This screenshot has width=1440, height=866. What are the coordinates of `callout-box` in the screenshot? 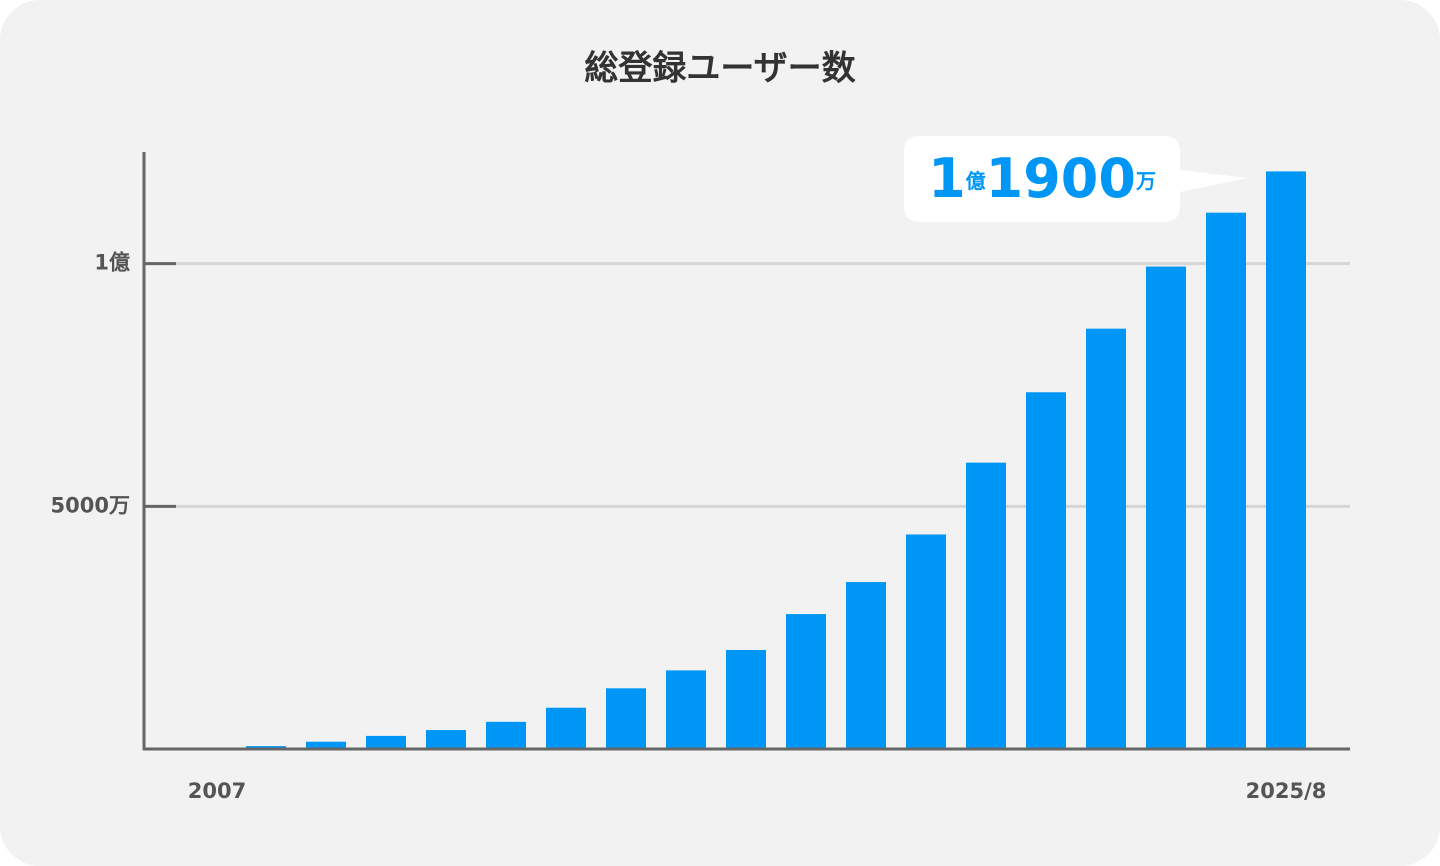 It's located at (1076, 179).